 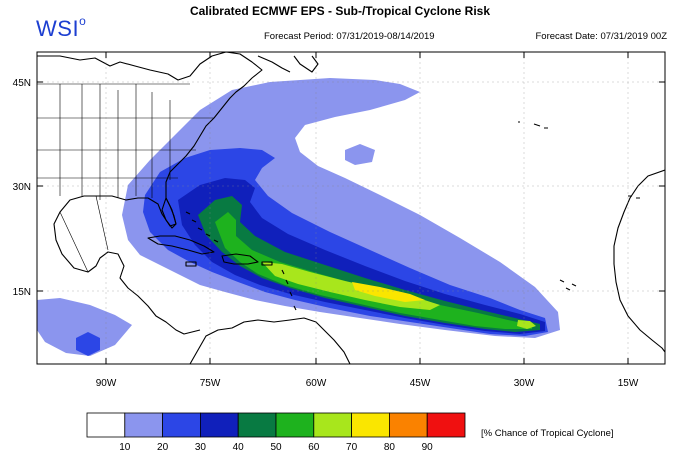 I want to click on lesser-antilles, so click(x=289, y=290).